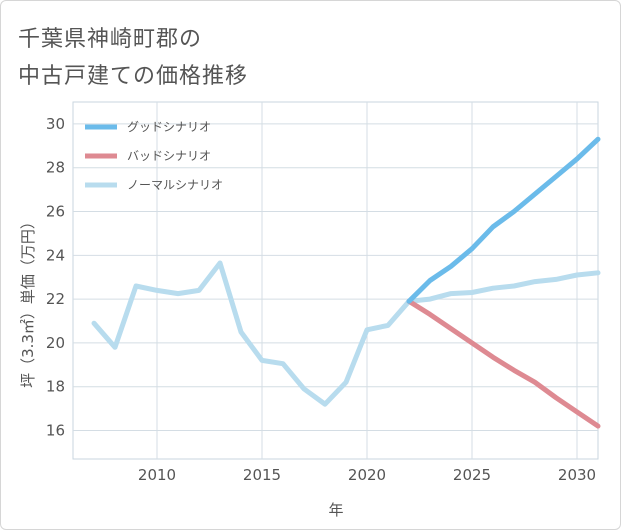  Describe the element at coordinates (110, 39) in the screenshot. I see `chart-title-line-1: 千葉県神崎町郡の` at that location.